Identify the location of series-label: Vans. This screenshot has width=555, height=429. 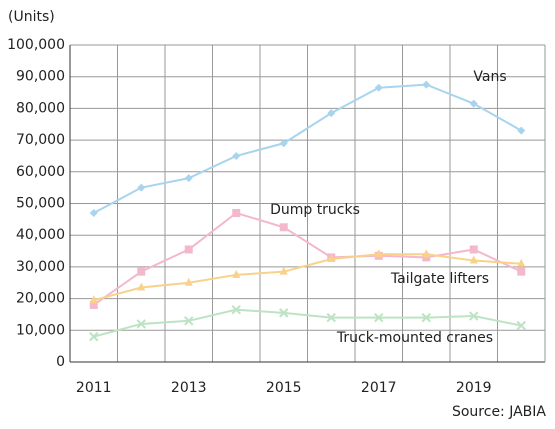
(489, 77).